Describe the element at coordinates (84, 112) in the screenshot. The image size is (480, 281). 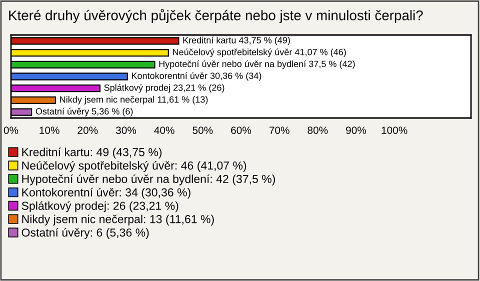
I see `data-label: Ostatní úvěry 5,36 % (6)` at that location.